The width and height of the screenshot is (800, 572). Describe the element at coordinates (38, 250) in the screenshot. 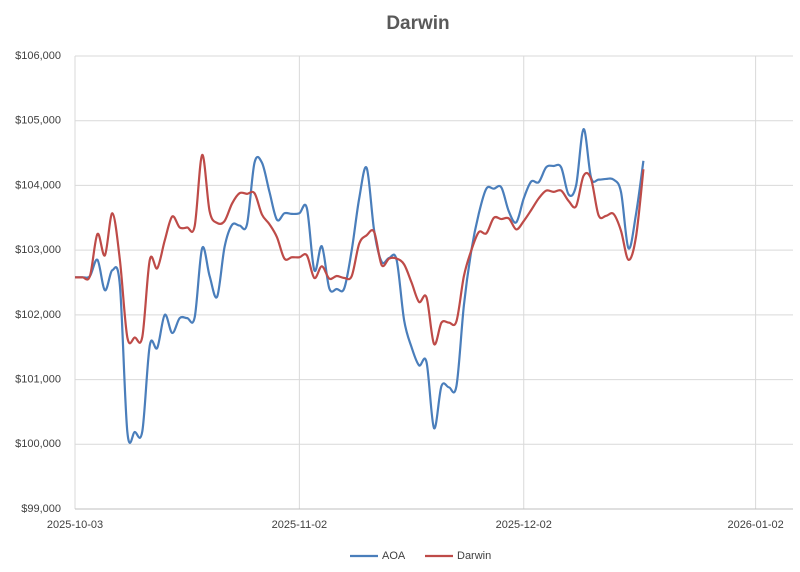

I see `y-tick-label: $103,000` at that location.